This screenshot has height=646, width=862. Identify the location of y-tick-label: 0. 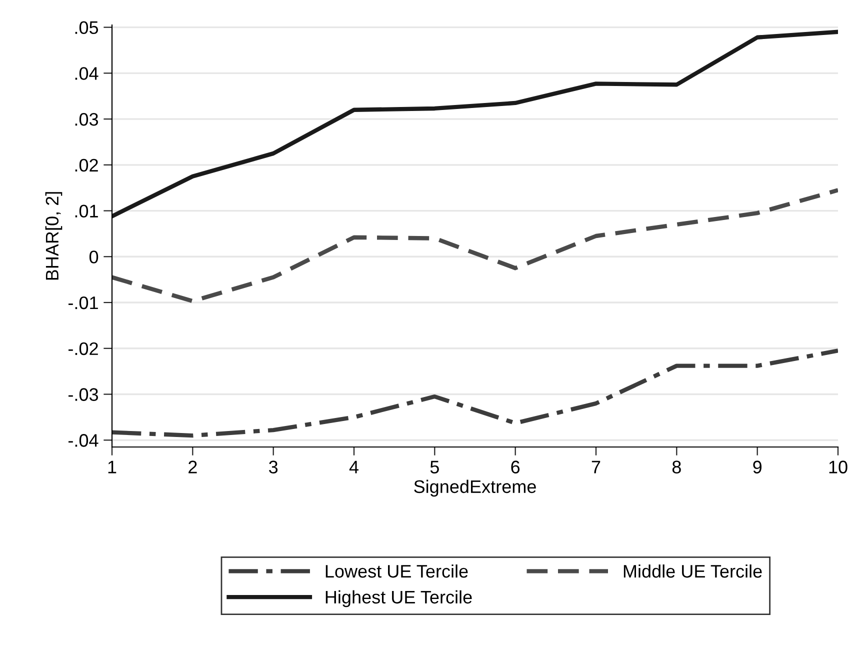
(93, 257).